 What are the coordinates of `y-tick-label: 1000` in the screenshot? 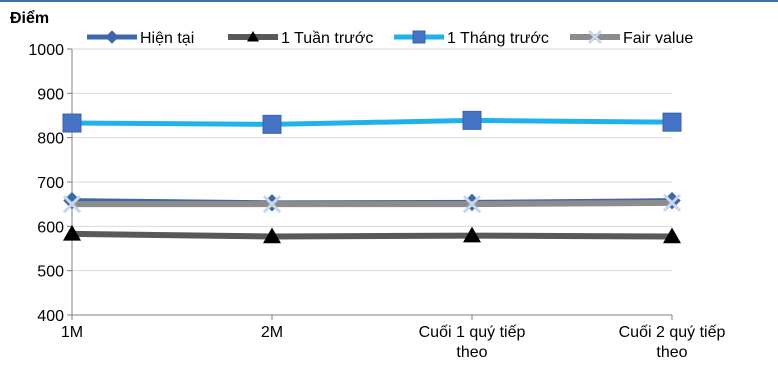 It's located at (46, 50).